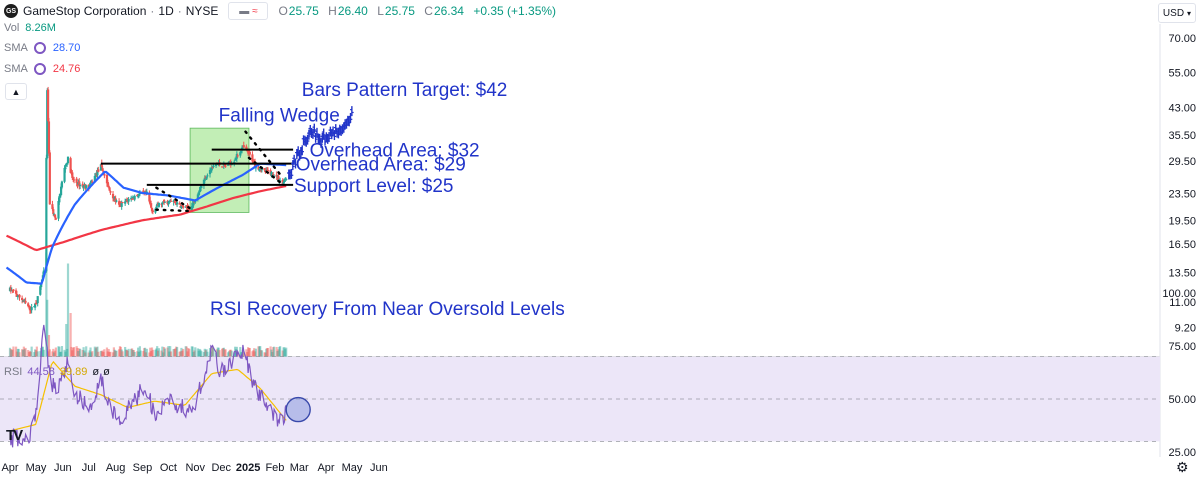  Describe the element at coordinates (57, 372) in the screenshot. I see `rsi-legend: RSI 44.58 39.89 ø ø` at that location.